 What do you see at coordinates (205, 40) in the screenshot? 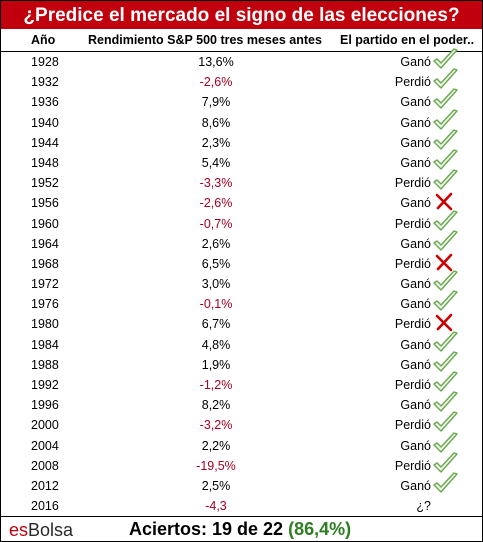
I see `column-header-return: Rendimiento S&P 500 tres meses antes` at bounding box center [205, 40].